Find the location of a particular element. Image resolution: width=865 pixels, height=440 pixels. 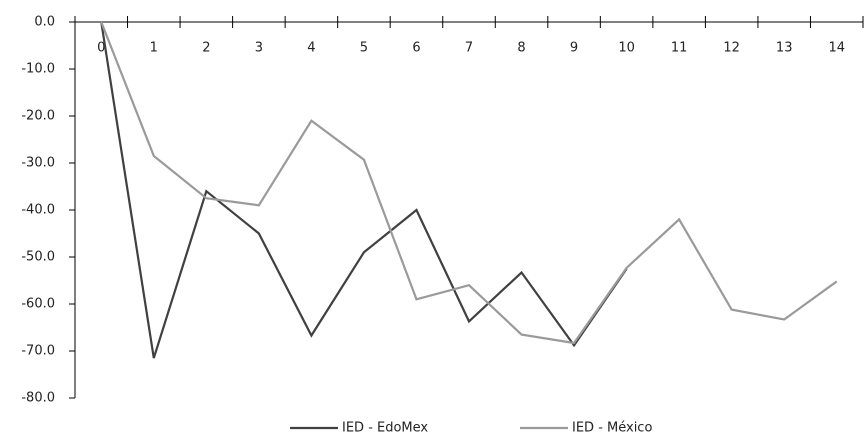

x-tick-label: 14 is located at coordinates (836, 48).